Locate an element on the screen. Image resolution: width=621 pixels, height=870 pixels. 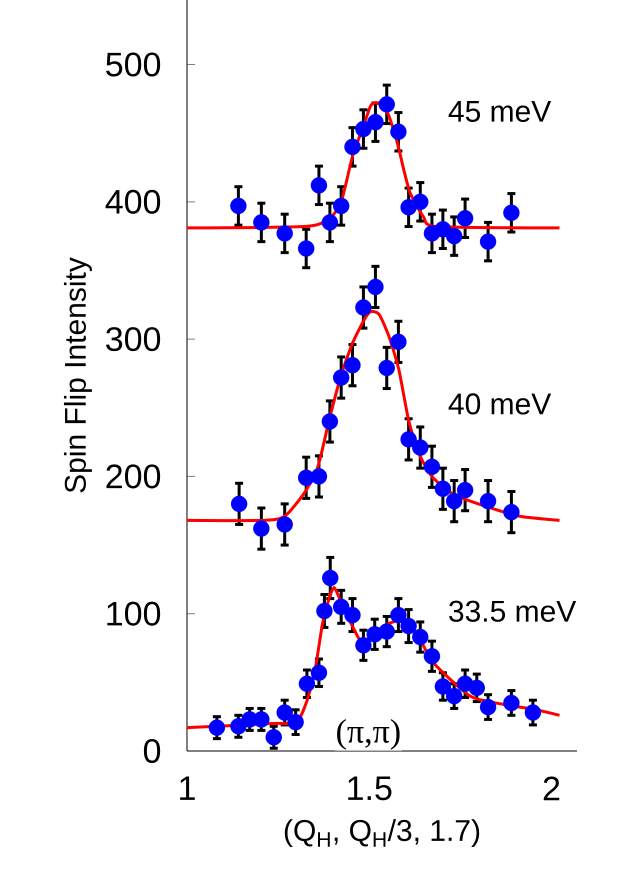
y-tick-label: 500 is located at coordinates (133, 64).